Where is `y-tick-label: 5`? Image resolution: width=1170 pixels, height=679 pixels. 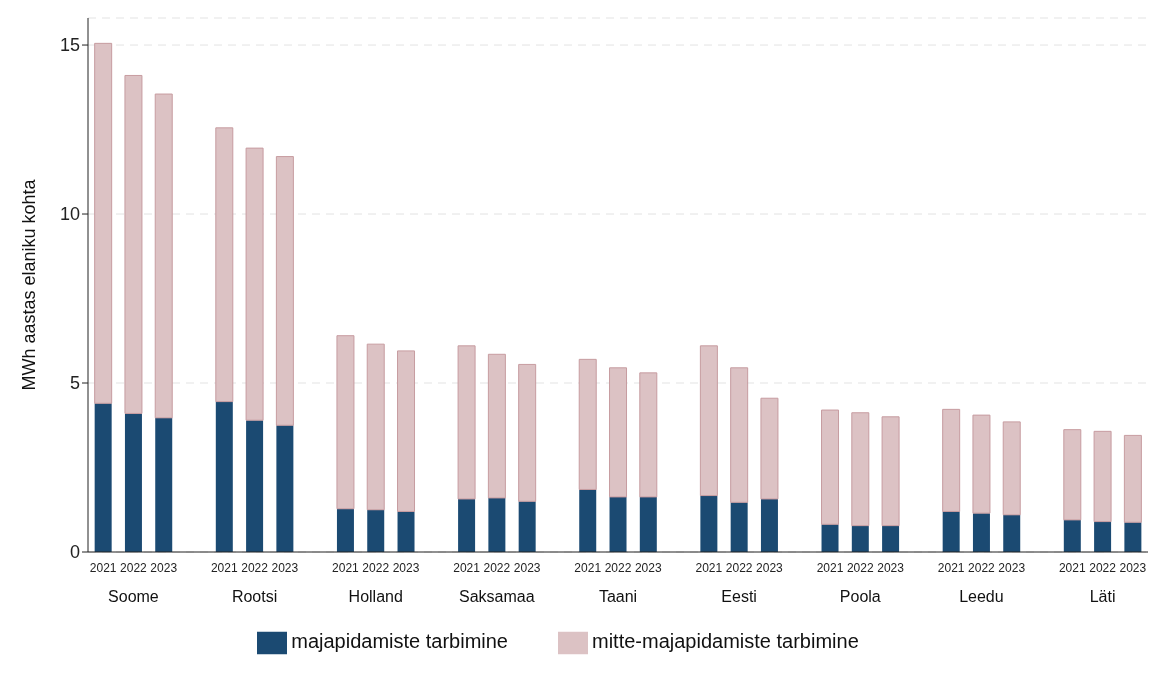
y-tick-label: 5 is located at coordinates (74, 383).